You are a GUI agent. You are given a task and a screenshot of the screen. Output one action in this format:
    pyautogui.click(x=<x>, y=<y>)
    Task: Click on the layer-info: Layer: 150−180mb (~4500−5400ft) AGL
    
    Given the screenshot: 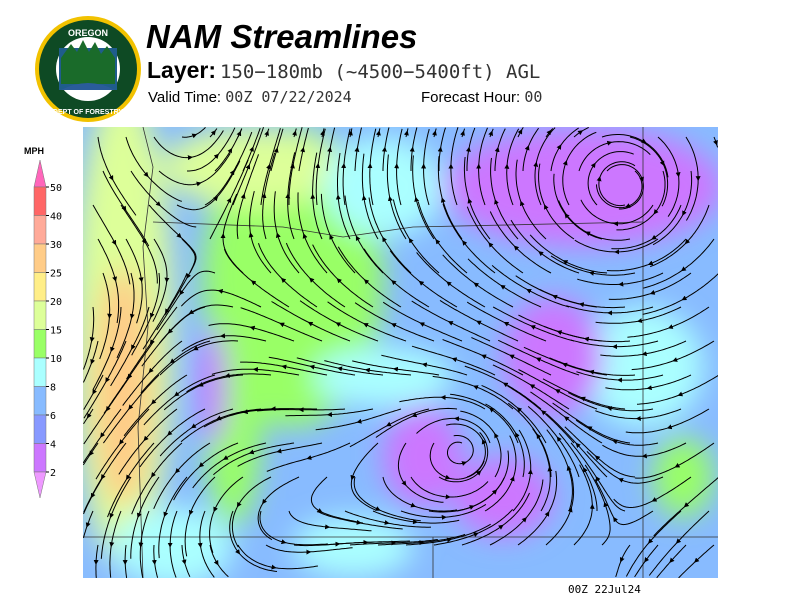 What is the action you would take?
    pyautogui.click(x=343, y=70)
    